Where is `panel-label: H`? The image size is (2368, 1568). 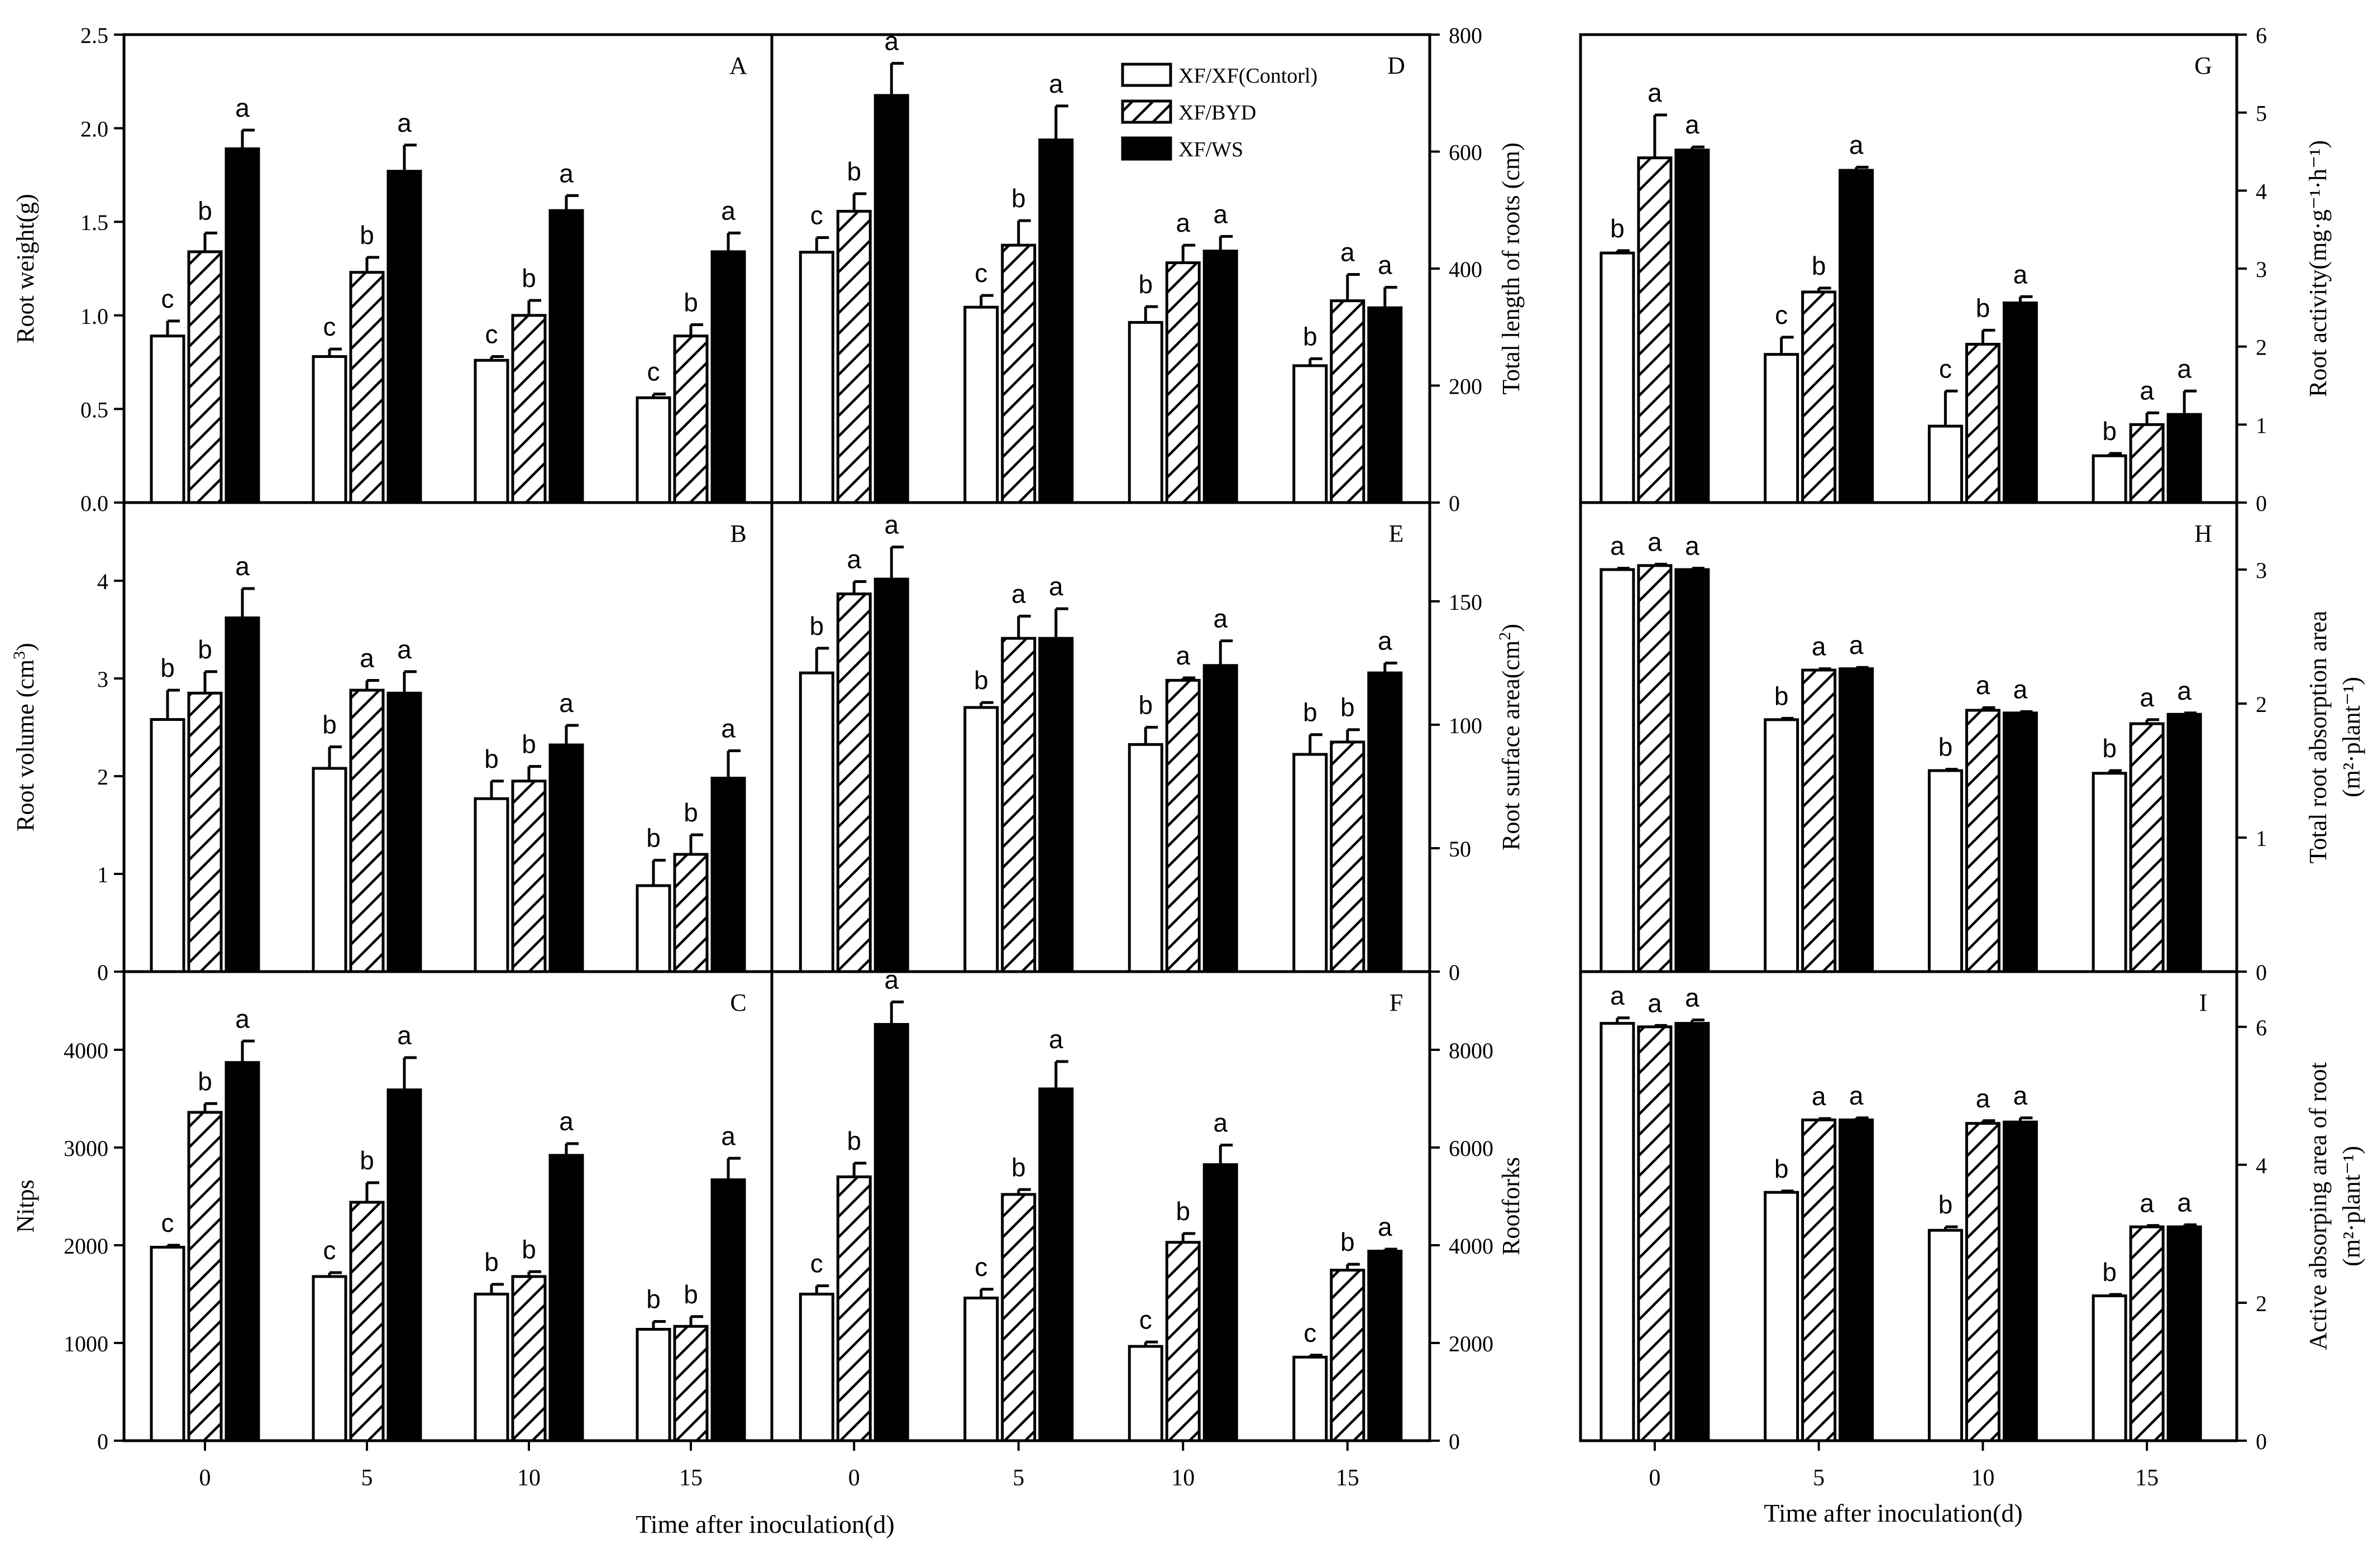 panel-label: H is located at coordinates (2203, 533).